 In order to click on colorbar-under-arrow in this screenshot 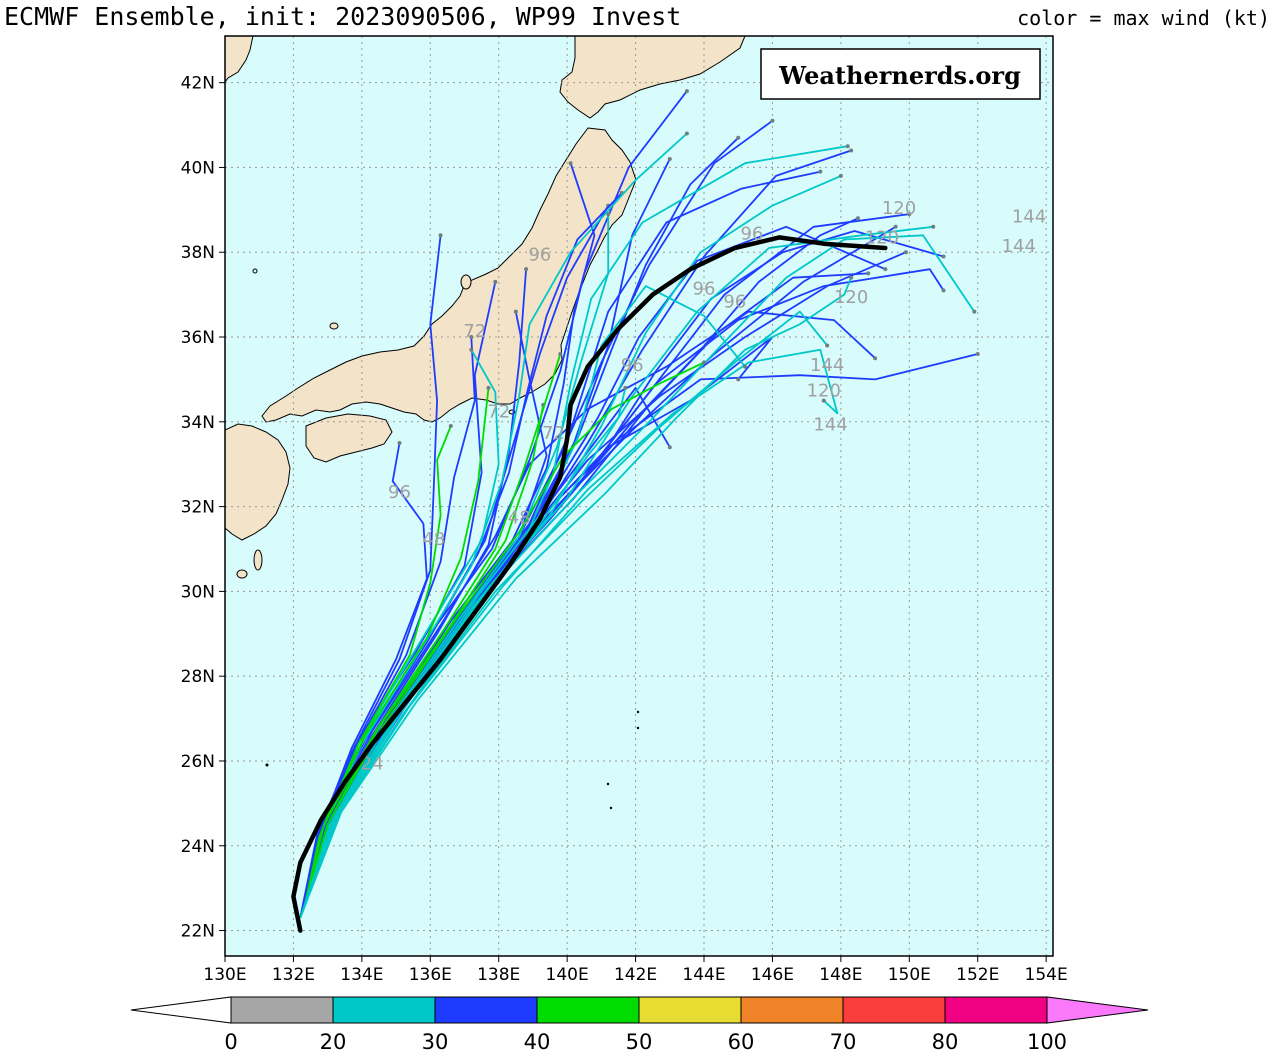, I will do `click(181, 1010)`.